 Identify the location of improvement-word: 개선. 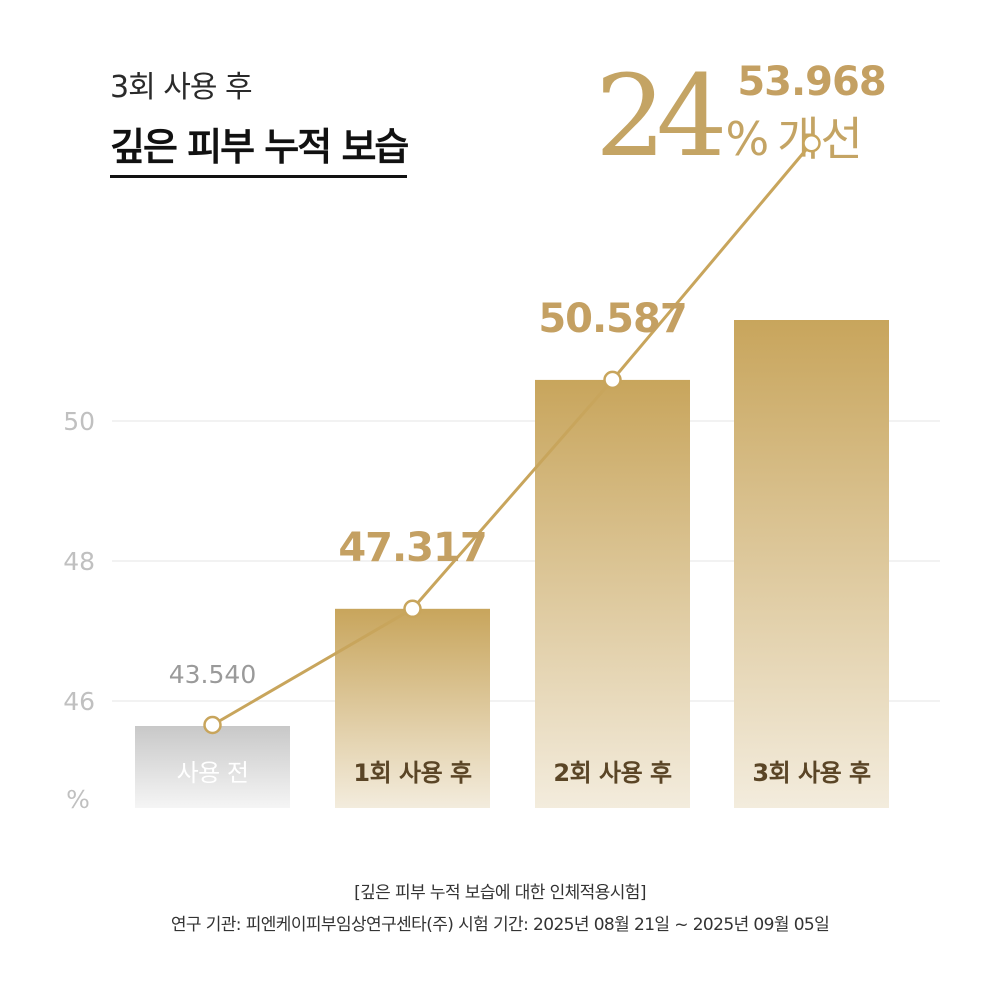
(820, 139).